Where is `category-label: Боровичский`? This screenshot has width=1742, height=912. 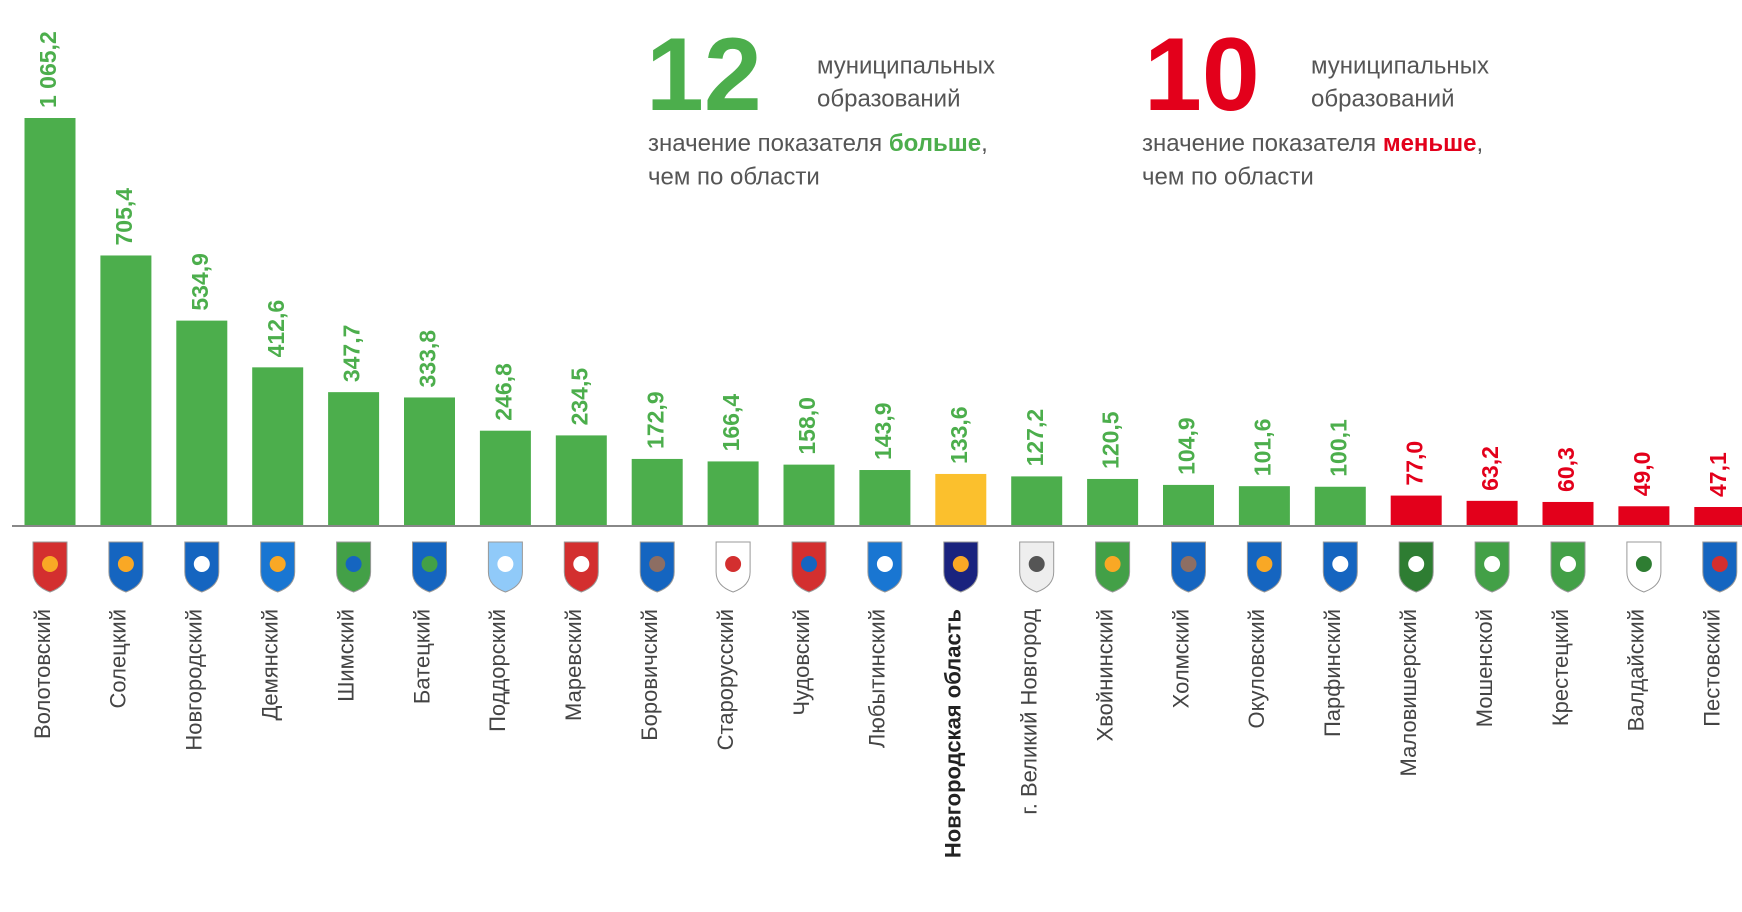
category-label: Боровичский is located at coordinates (649, 675).